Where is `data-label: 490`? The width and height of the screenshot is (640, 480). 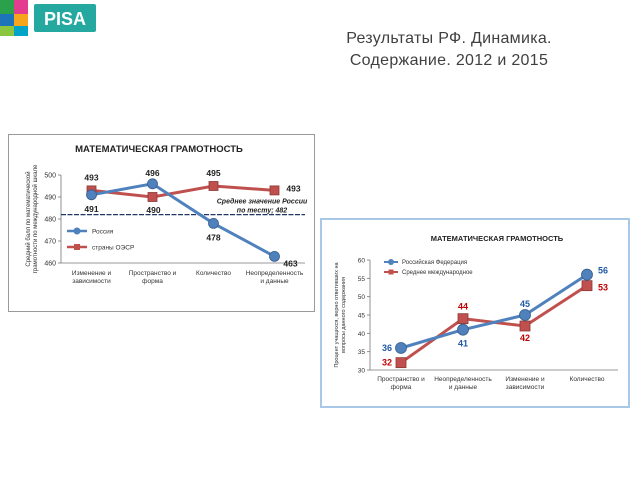 data-label: 490 is located at coordinates (153, 210).